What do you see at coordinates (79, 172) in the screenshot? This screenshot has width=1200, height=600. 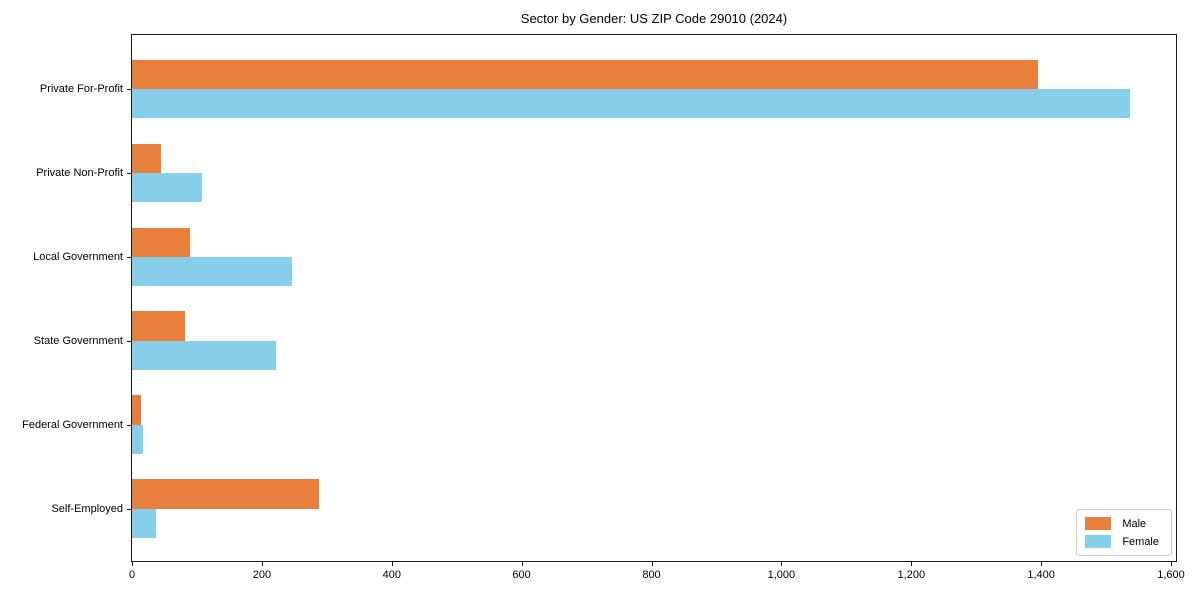 I see `y-axis-category-label: Private Non-Profit` at bounding box center [79, 172].